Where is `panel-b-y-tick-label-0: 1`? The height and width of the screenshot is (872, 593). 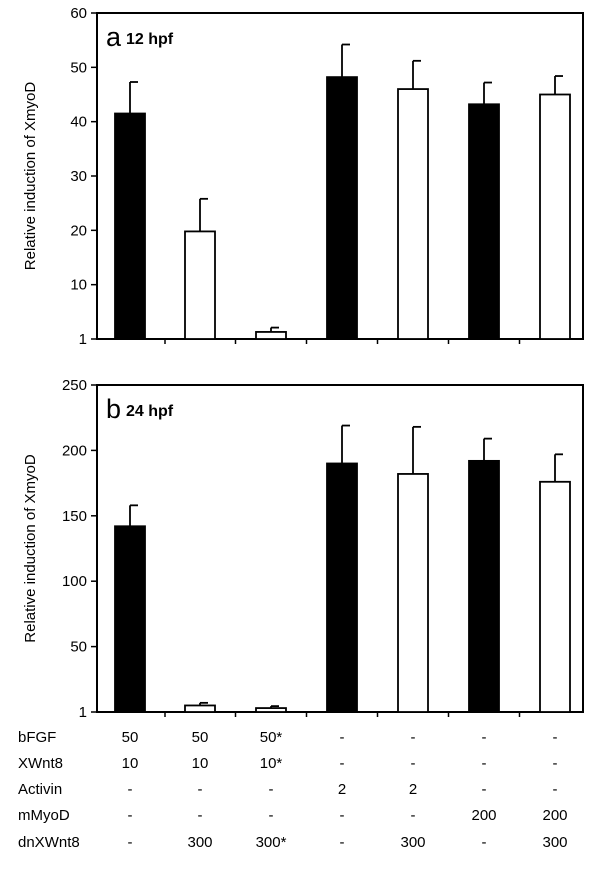 panel-b-y-tick-label-0: 1 is located at coordinates (83, 712).